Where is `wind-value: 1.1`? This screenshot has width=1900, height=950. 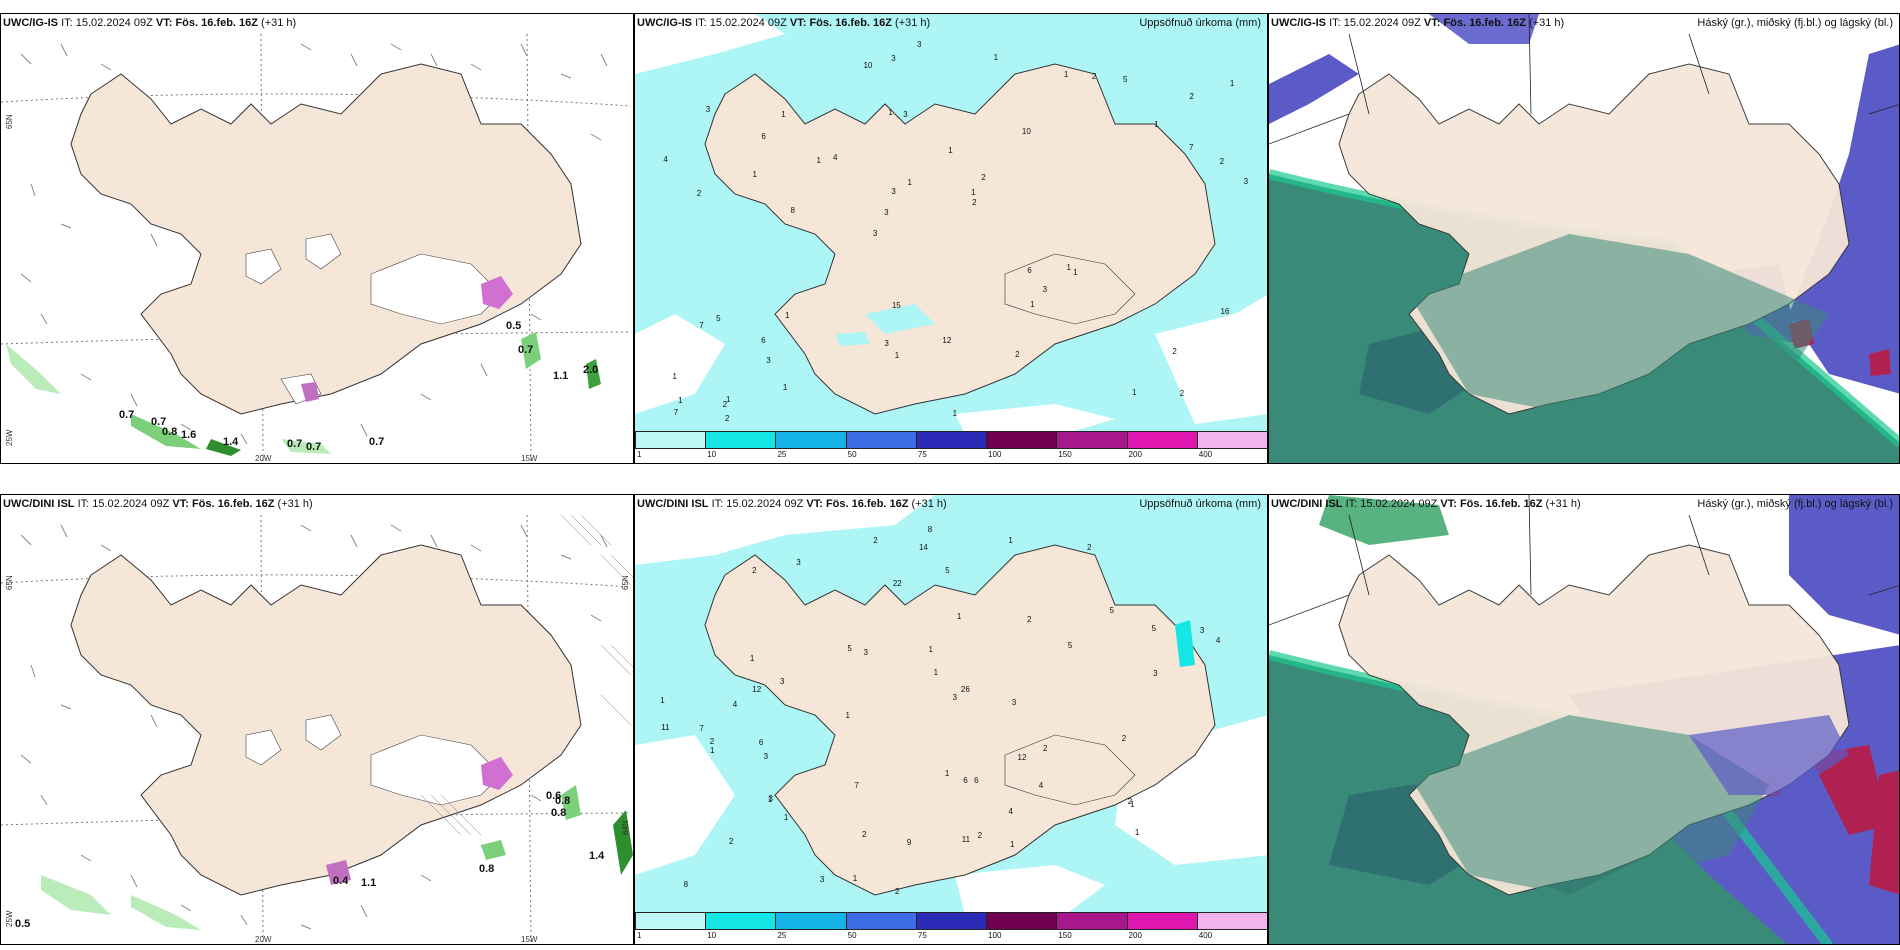
wind-value: 1.1 is located at coordinates (369, 883).